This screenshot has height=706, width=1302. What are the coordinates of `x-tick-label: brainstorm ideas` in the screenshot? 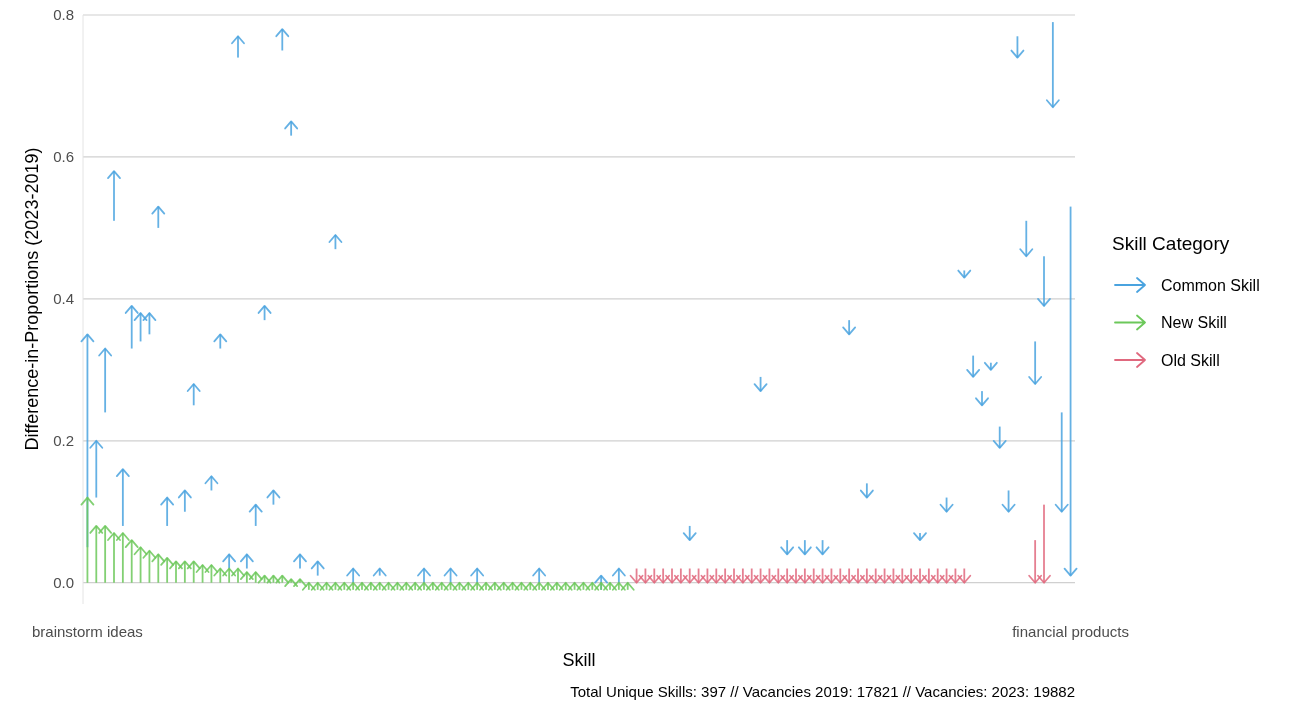 It's located at (87, 631).